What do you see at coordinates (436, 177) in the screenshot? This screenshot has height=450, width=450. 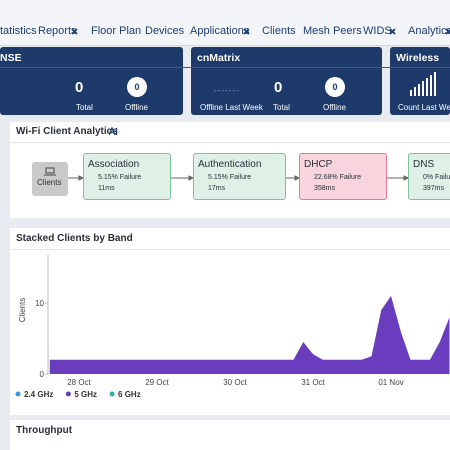 I see `step-failure: 0% Failure` at bounding box center [436, 177].